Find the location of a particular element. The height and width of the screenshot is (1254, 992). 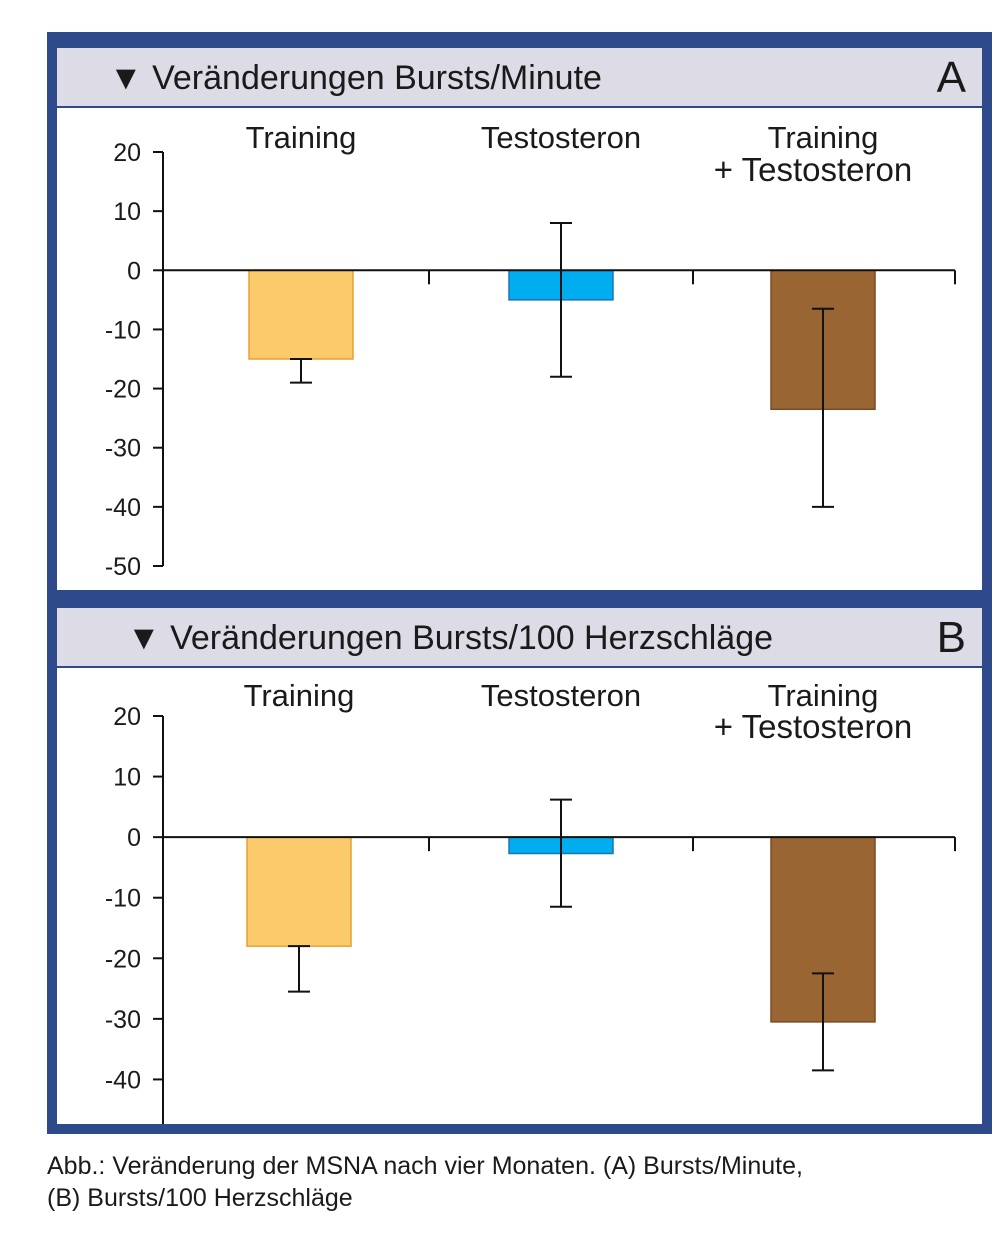

panel-b-letter: B is located at coordinates (951, 637).